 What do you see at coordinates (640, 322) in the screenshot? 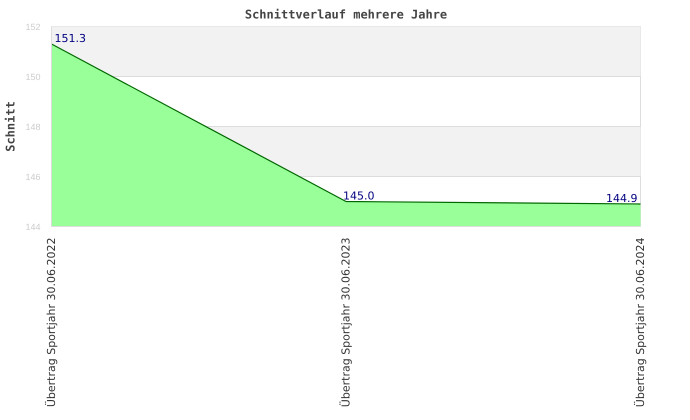
I see `x-tick-label: Übertrag Sportjahr 30.06.2024` at bounding box center [640, 322].